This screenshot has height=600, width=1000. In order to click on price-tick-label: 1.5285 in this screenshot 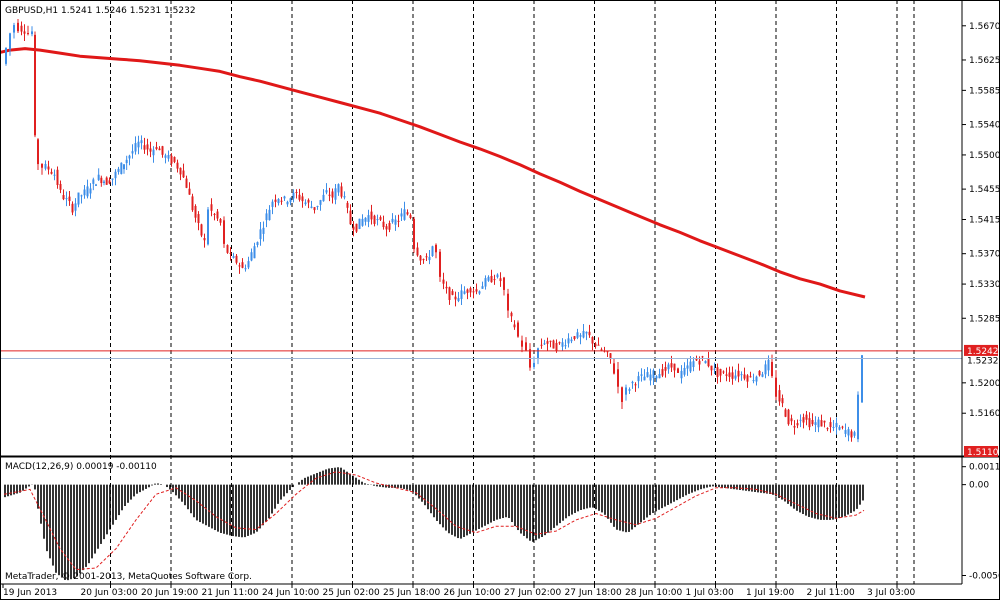, I will do `click(984, 319)`.